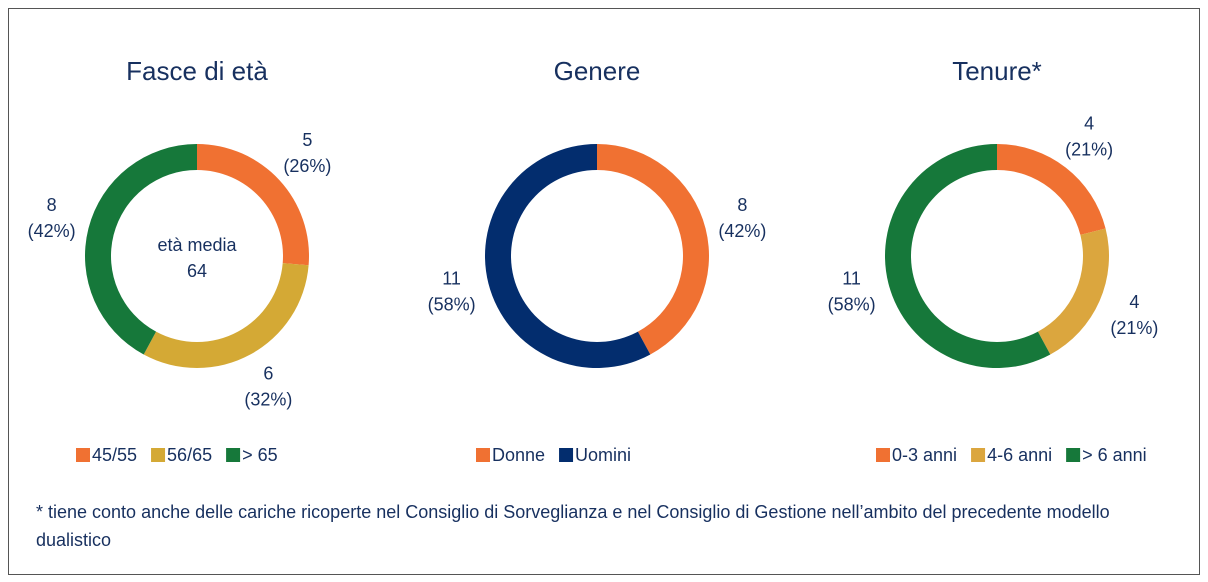  Describe the element at coordinates (1114, 455) in the screenshot. I see `legend-label: > 6 anni` at that location.